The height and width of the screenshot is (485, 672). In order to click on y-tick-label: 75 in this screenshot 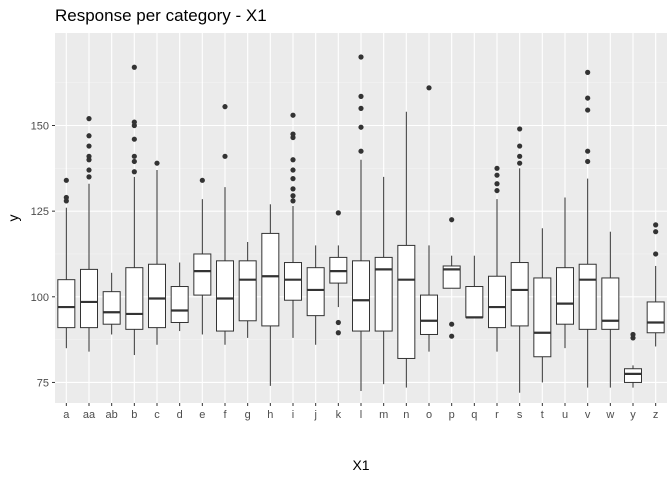, I will do `click(43, 383)`.